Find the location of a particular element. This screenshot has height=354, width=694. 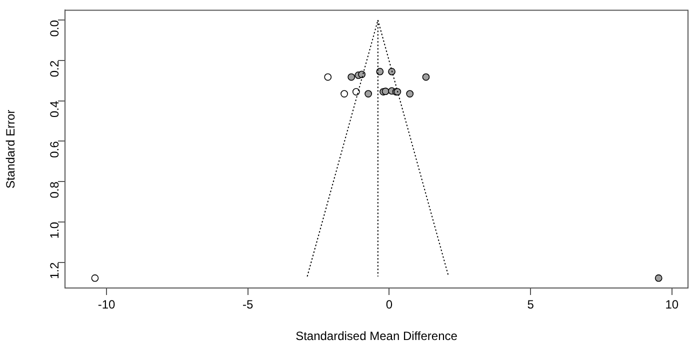

x-tick-label: 10 is located at coordinates (672, 305).